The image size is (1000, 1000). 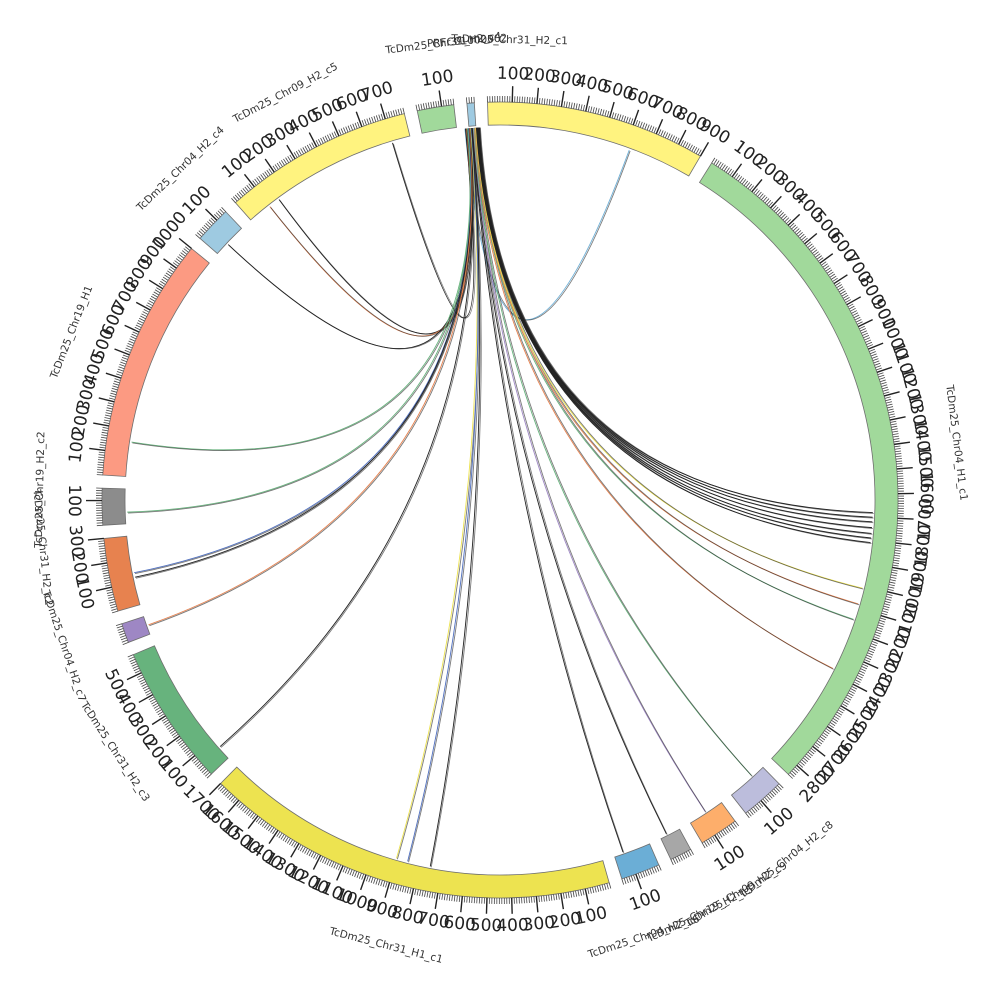 What do you see at coordinates (455, 497) in the screenshot?
I see `link-TcDm25_Chr31_H1_c1` at bounding box center [455, 497].